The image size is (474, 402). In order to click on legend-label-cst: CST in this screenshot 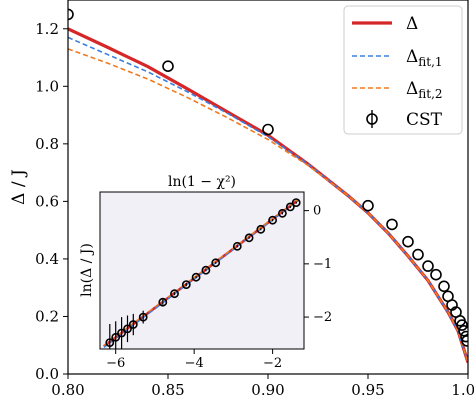, I will do `click(424, 120)`.